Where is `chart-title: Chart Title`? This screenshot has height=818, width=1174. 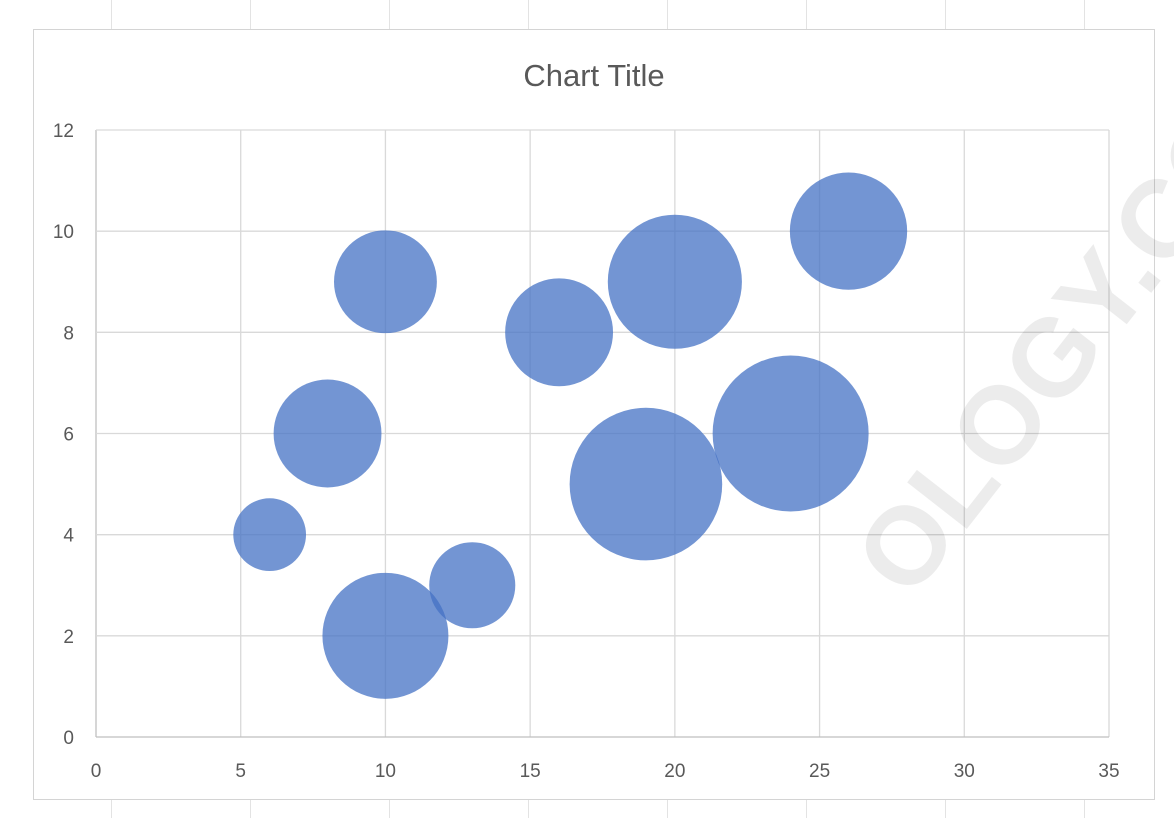
chart-title: Chart Title is located at coordinates (594, 75).